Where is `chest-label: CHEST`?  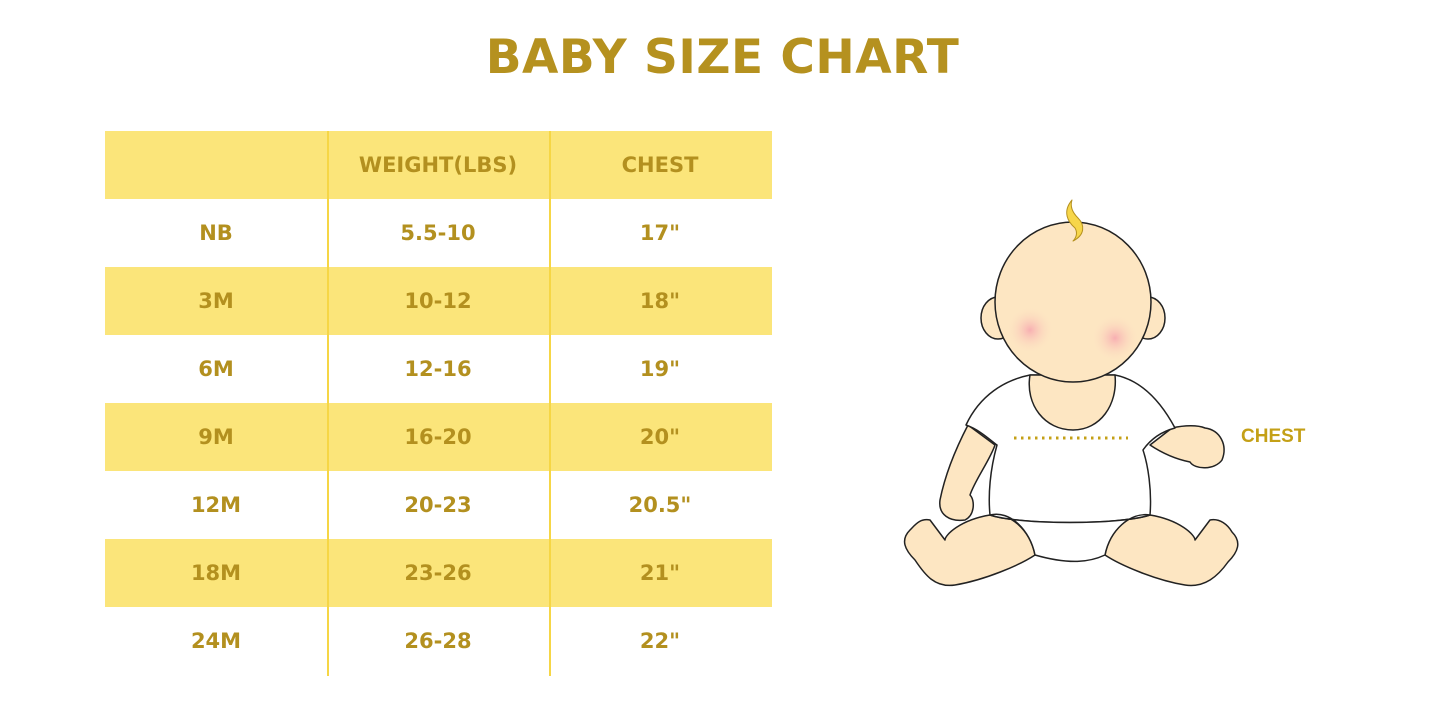 chest-label: CHEST is located at coordinates (1273, 436).